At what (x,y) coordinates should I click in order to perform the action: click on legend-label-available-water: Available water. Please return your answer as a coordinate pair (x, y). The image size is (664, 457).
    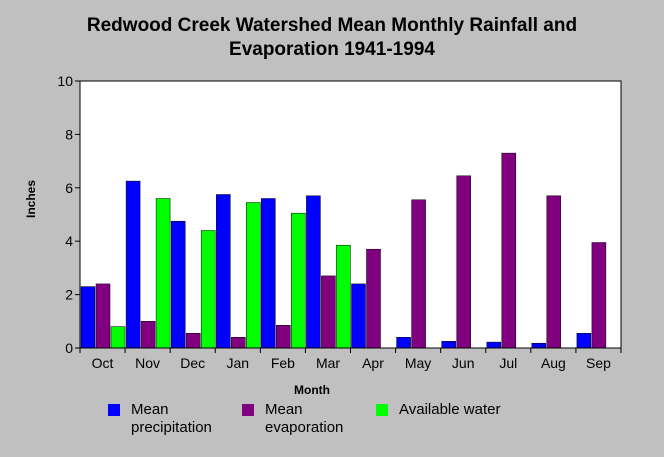
    Looking at the image, I should click on (449, 410).